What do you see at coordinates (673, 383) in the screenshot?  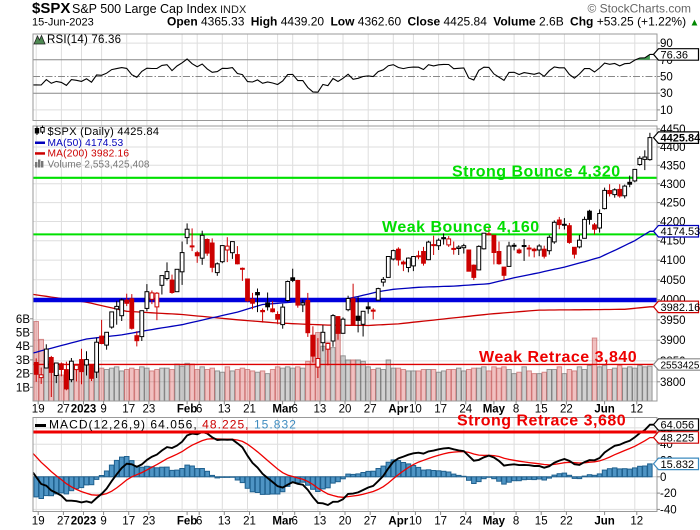 I see `svg-text: 3800` at bounding box center [673, 383].